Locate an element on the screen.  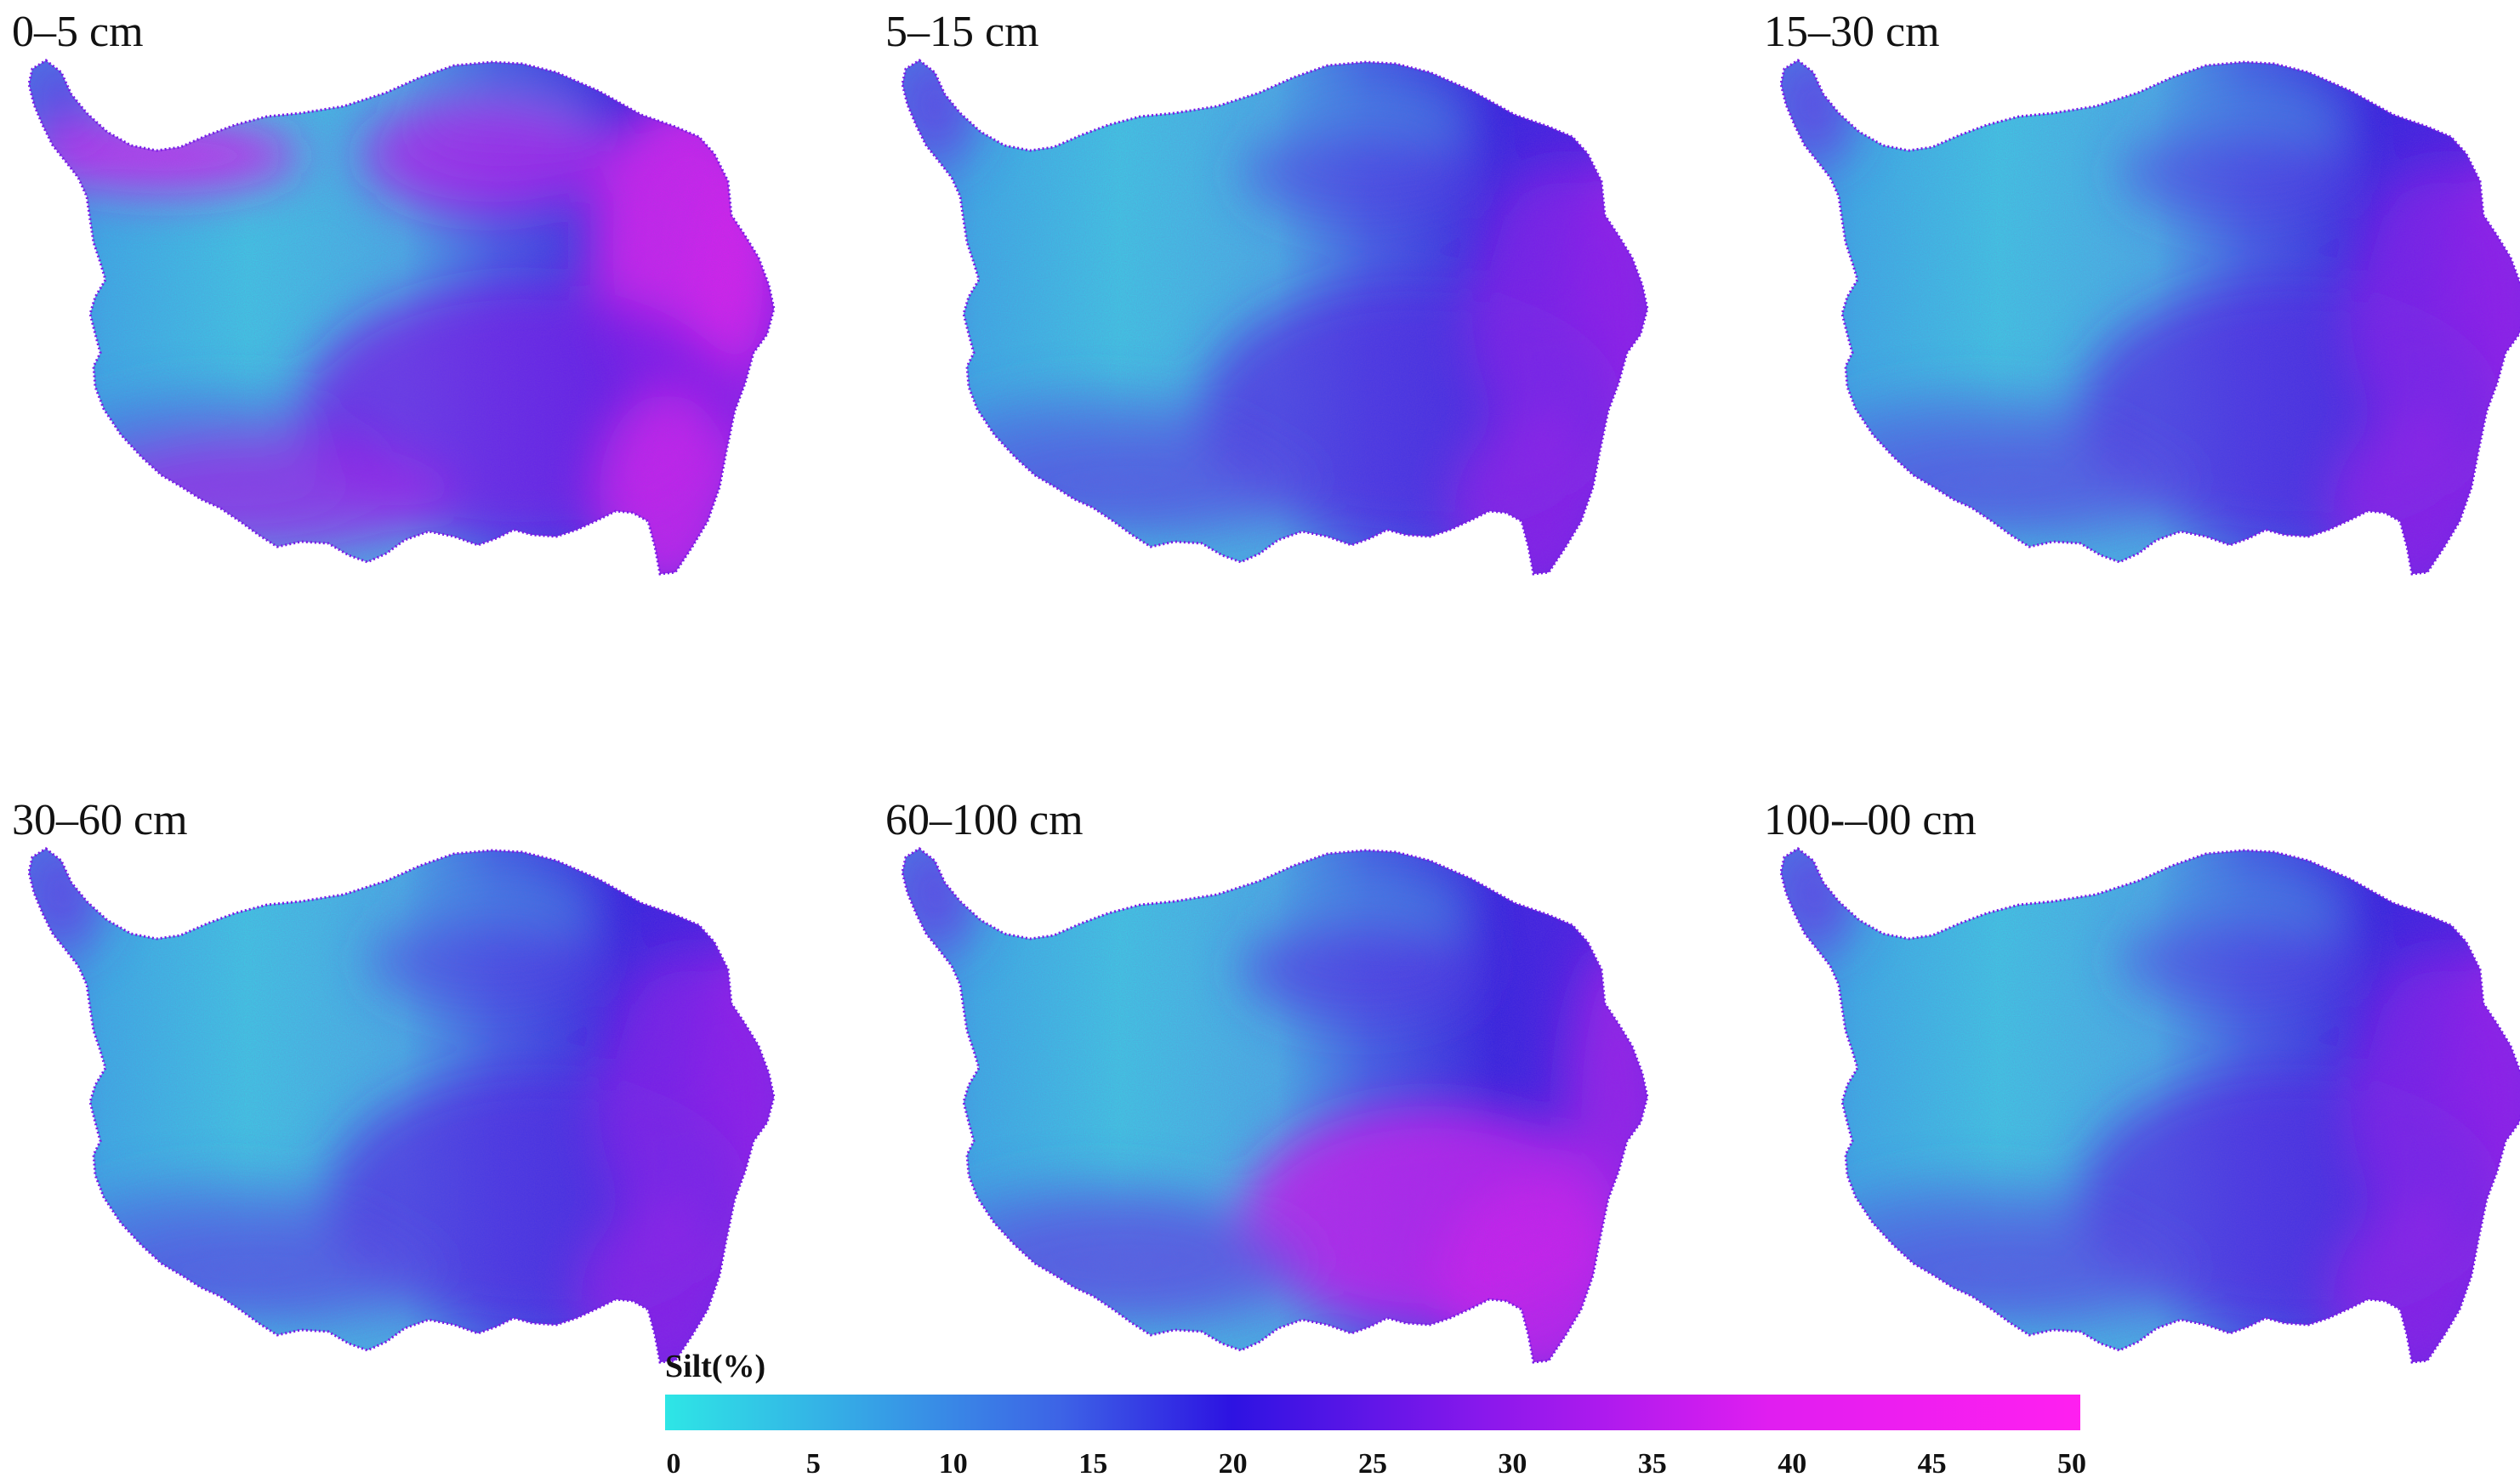
panel-title: 100-–00 cm is located at coordinates (1870, 820).